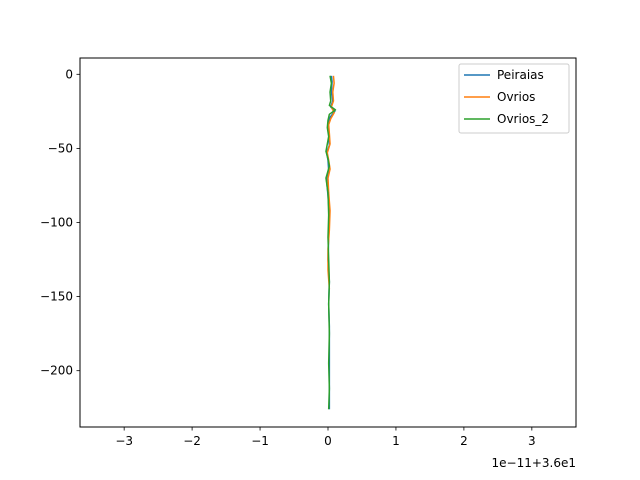 This screenshot has height=480, width=640. What do you see at coordinates (464, 441) in the screenshot?
I see `x-tick-label: 2` at bounding box center [464, 441].